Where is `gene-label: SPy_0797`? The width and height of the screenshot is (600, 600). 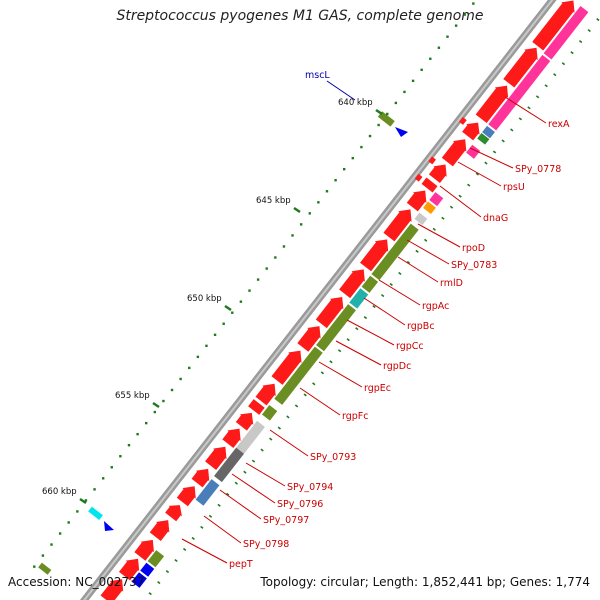 gene-label: SPy_0797 is located at coordinates (286, 520).